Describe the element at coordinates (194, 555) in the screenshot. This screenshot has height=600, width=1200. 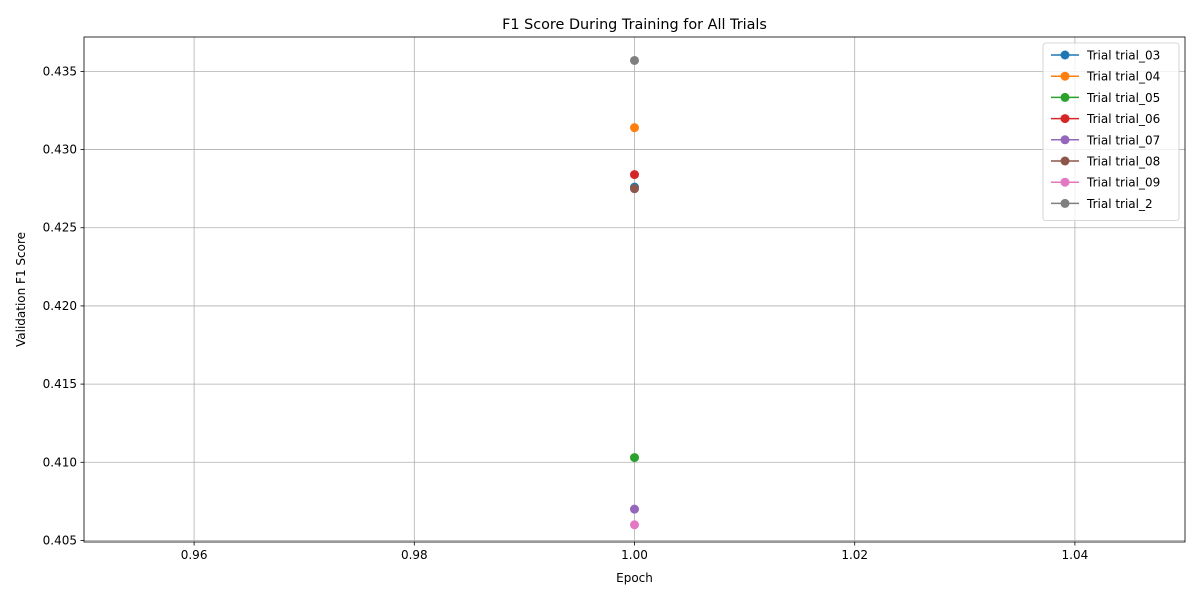
I see `x-tick-label: 0.96` at that location.